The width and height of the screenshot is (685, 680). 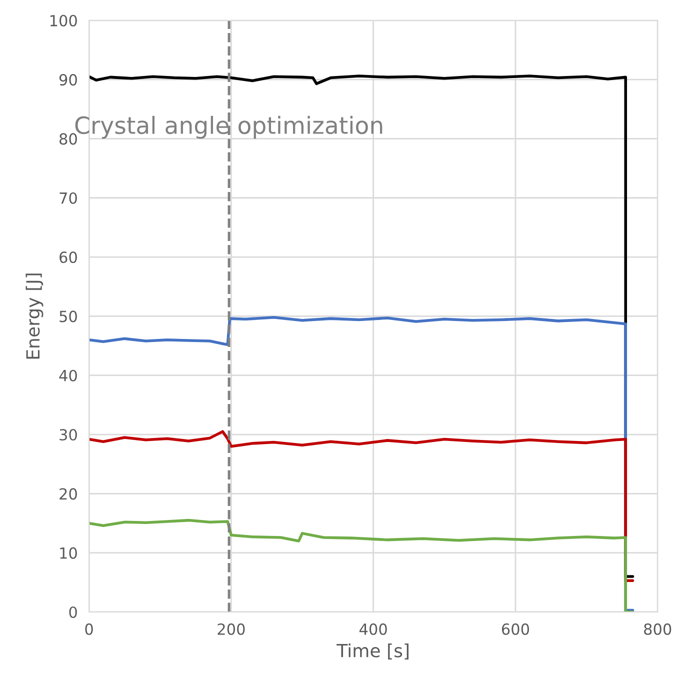 I want to click on y-axis-title: Energy [J], so click(x=35, y=316).